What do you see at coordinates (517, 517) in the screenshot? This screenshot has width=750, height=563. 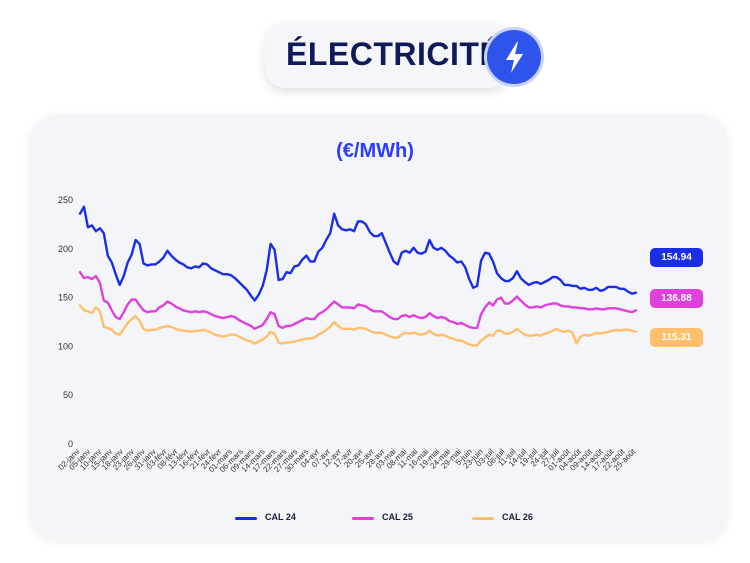 I see `legend-cal26-label: CAL 26` at bounding box center [517, 517].